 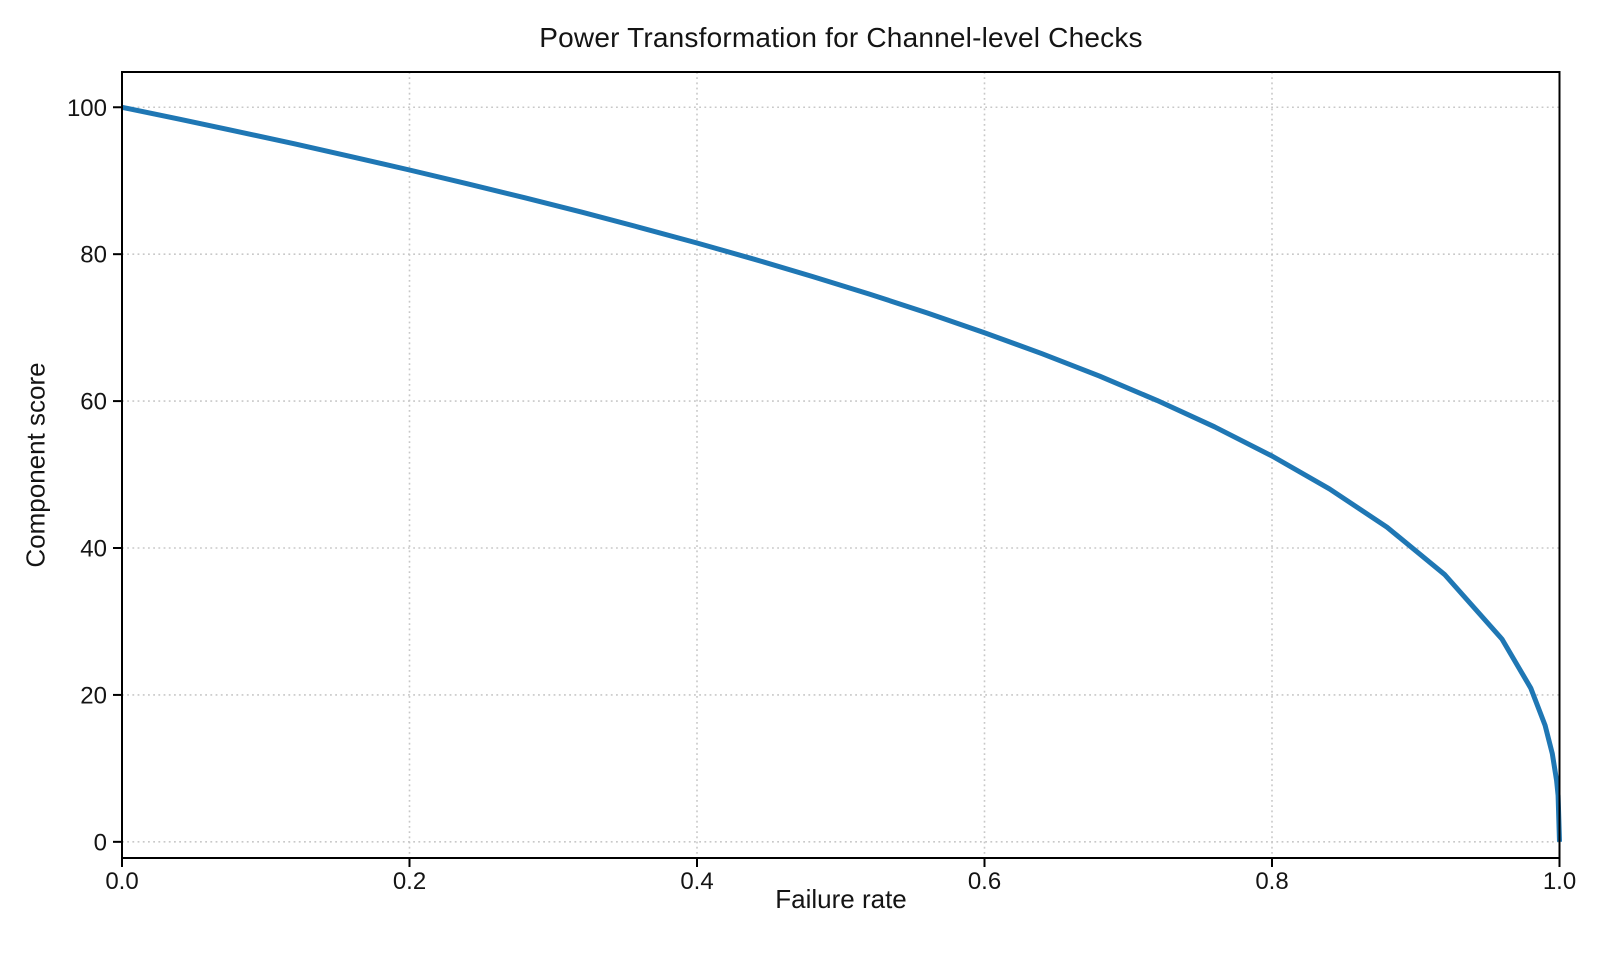 What do you see at coordinates (841, 899) in the screenshot?
I see `x-axis-title: Failure rate` at bounding box center [841, 899].